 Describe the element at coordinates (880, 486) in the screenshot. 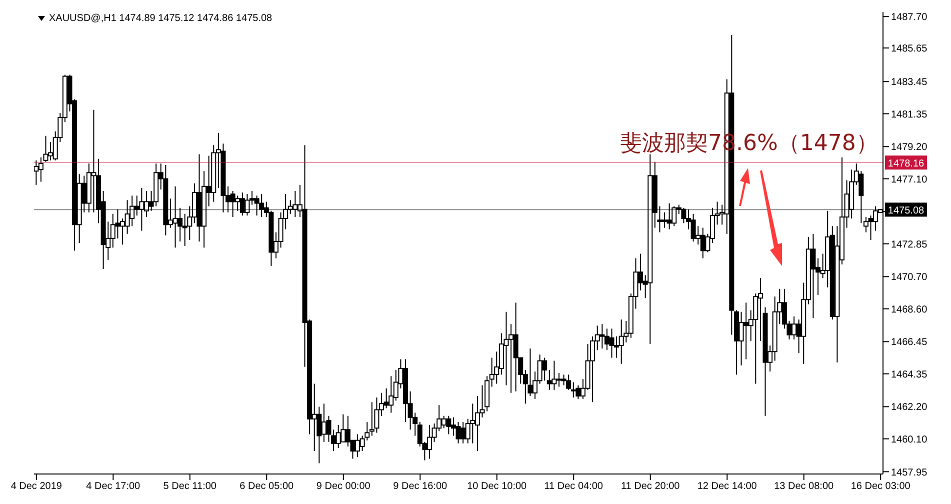

I see `x-tick-label: 16 Dec 03:00` at that location.